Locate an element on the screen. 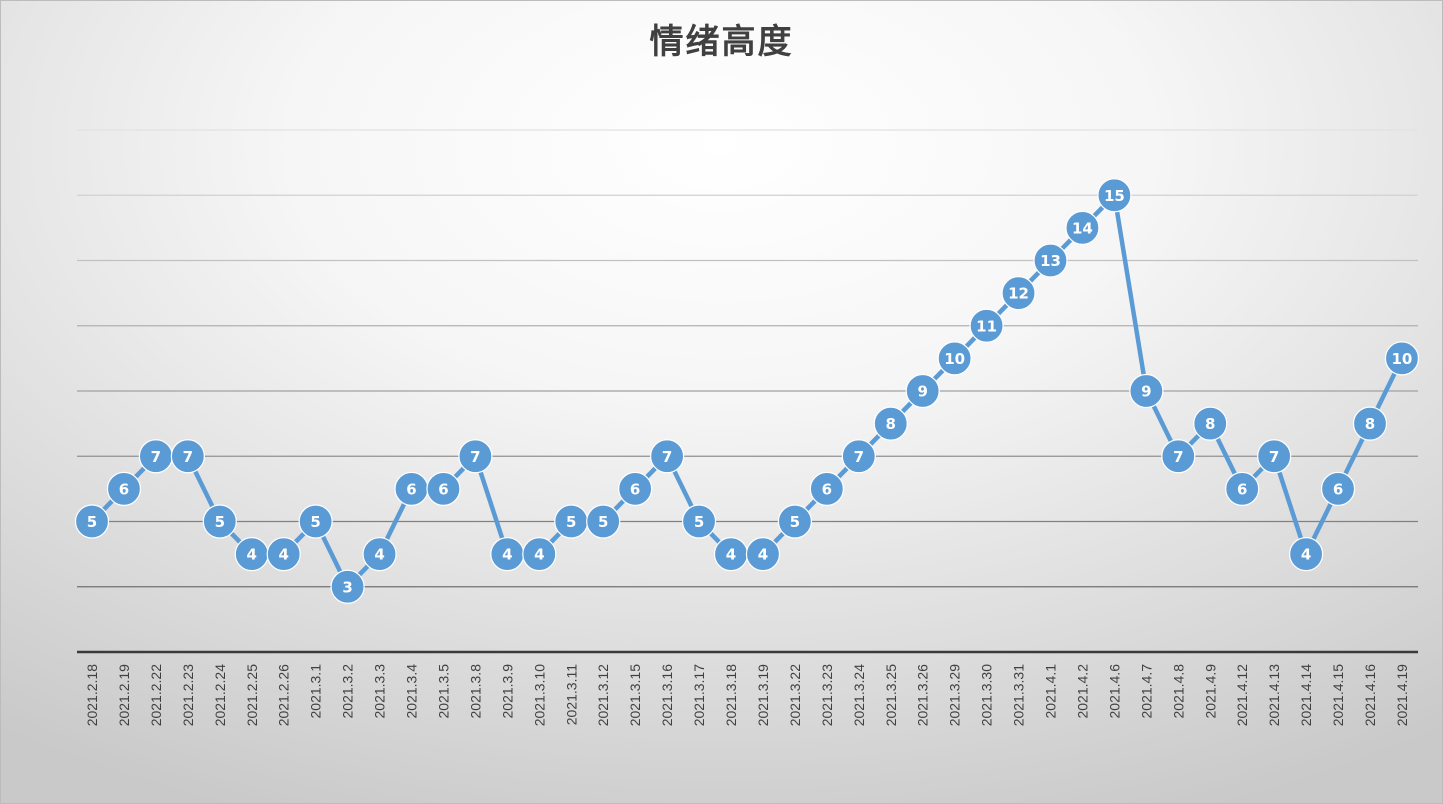 This screenshot has height=804, width=1443. x-tick-label: 2021.2.23 is located at coordinates (188, 695).